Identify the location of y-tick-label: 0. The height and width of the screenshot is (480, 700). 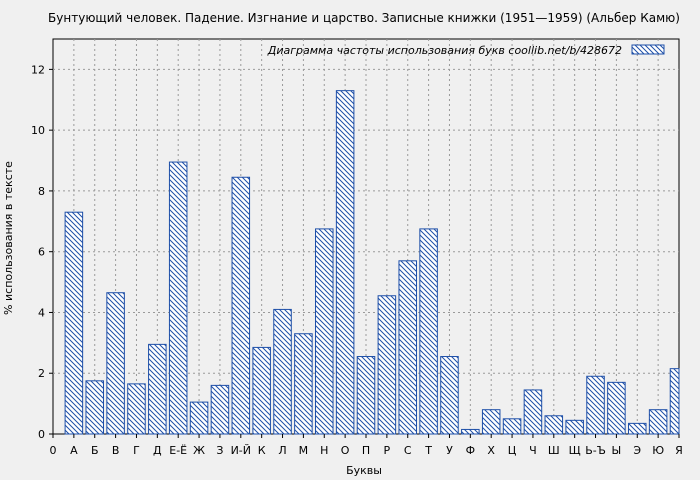
(41, 434).